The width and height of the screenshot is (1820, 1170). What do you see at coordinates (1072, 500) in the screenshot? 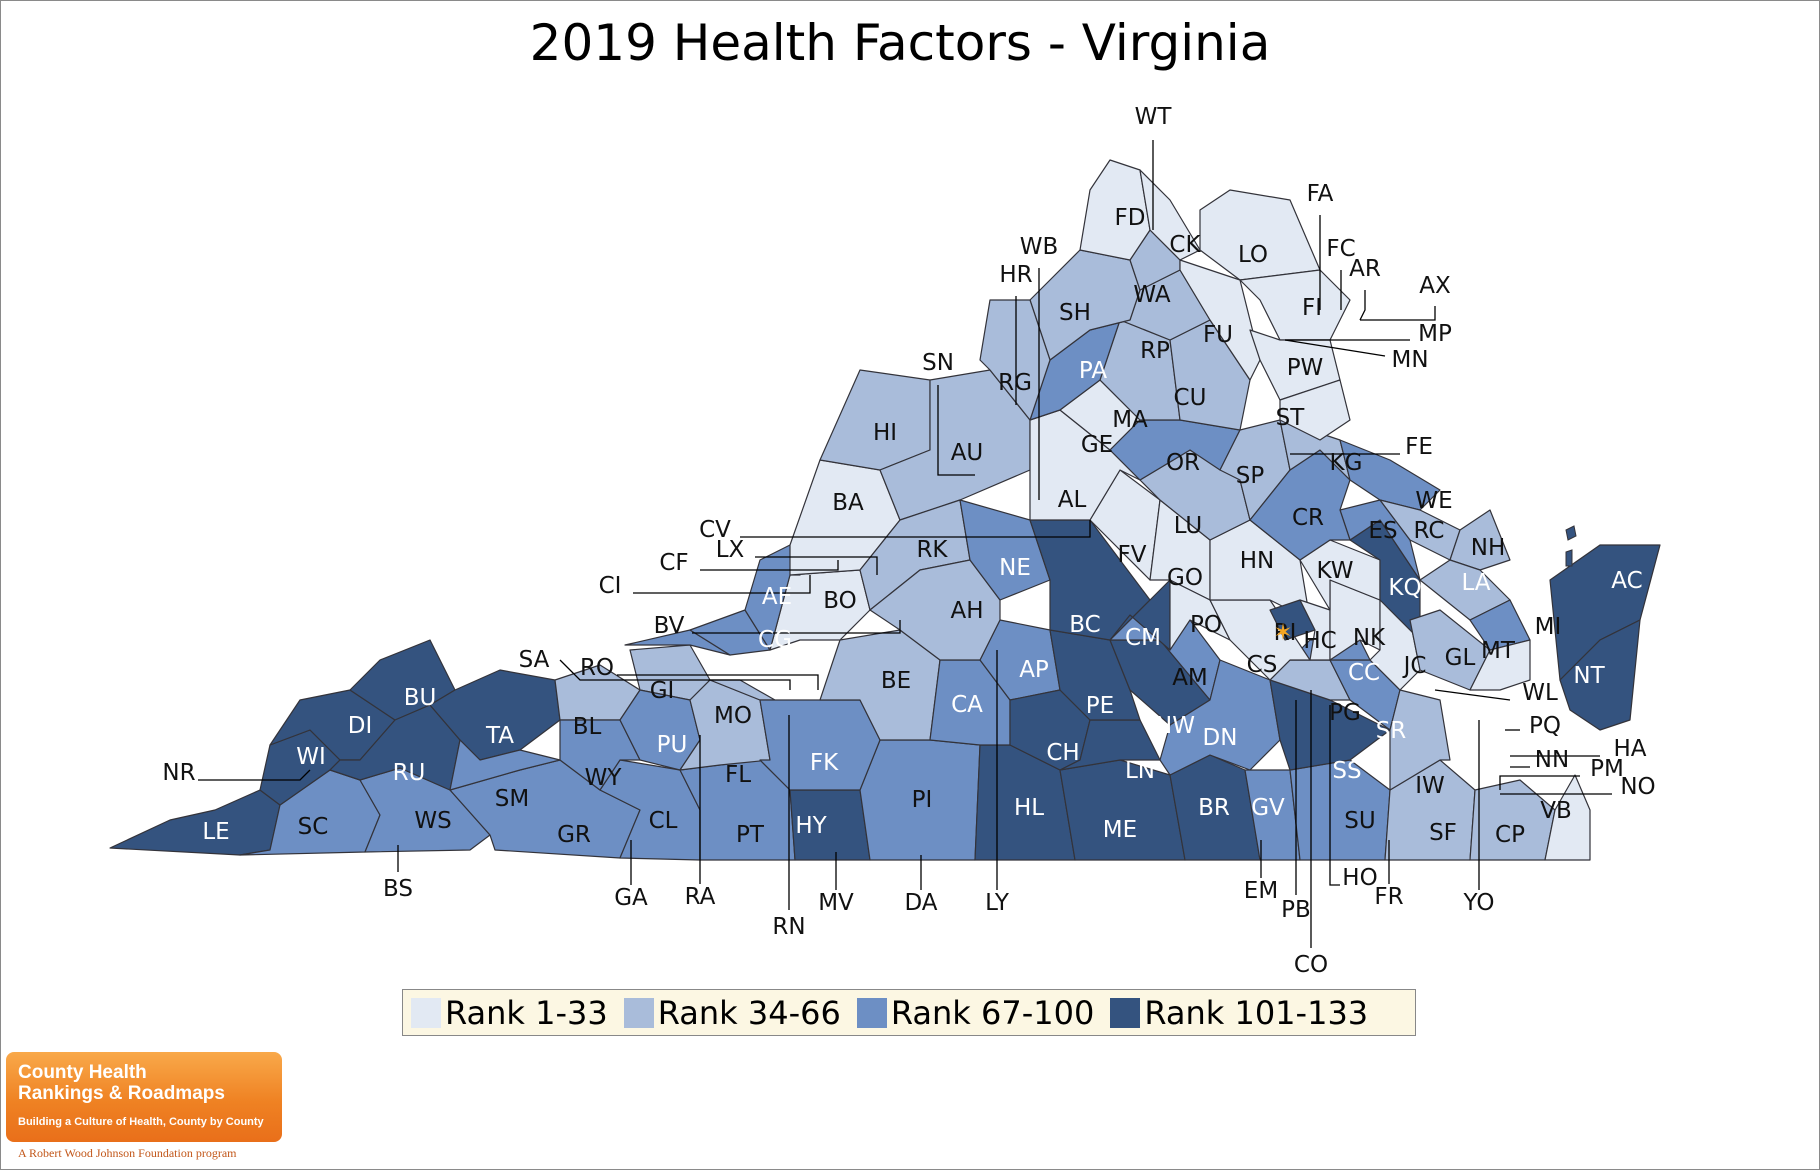
I see `county-label-al: AL` at bounding box center [1072, 500].